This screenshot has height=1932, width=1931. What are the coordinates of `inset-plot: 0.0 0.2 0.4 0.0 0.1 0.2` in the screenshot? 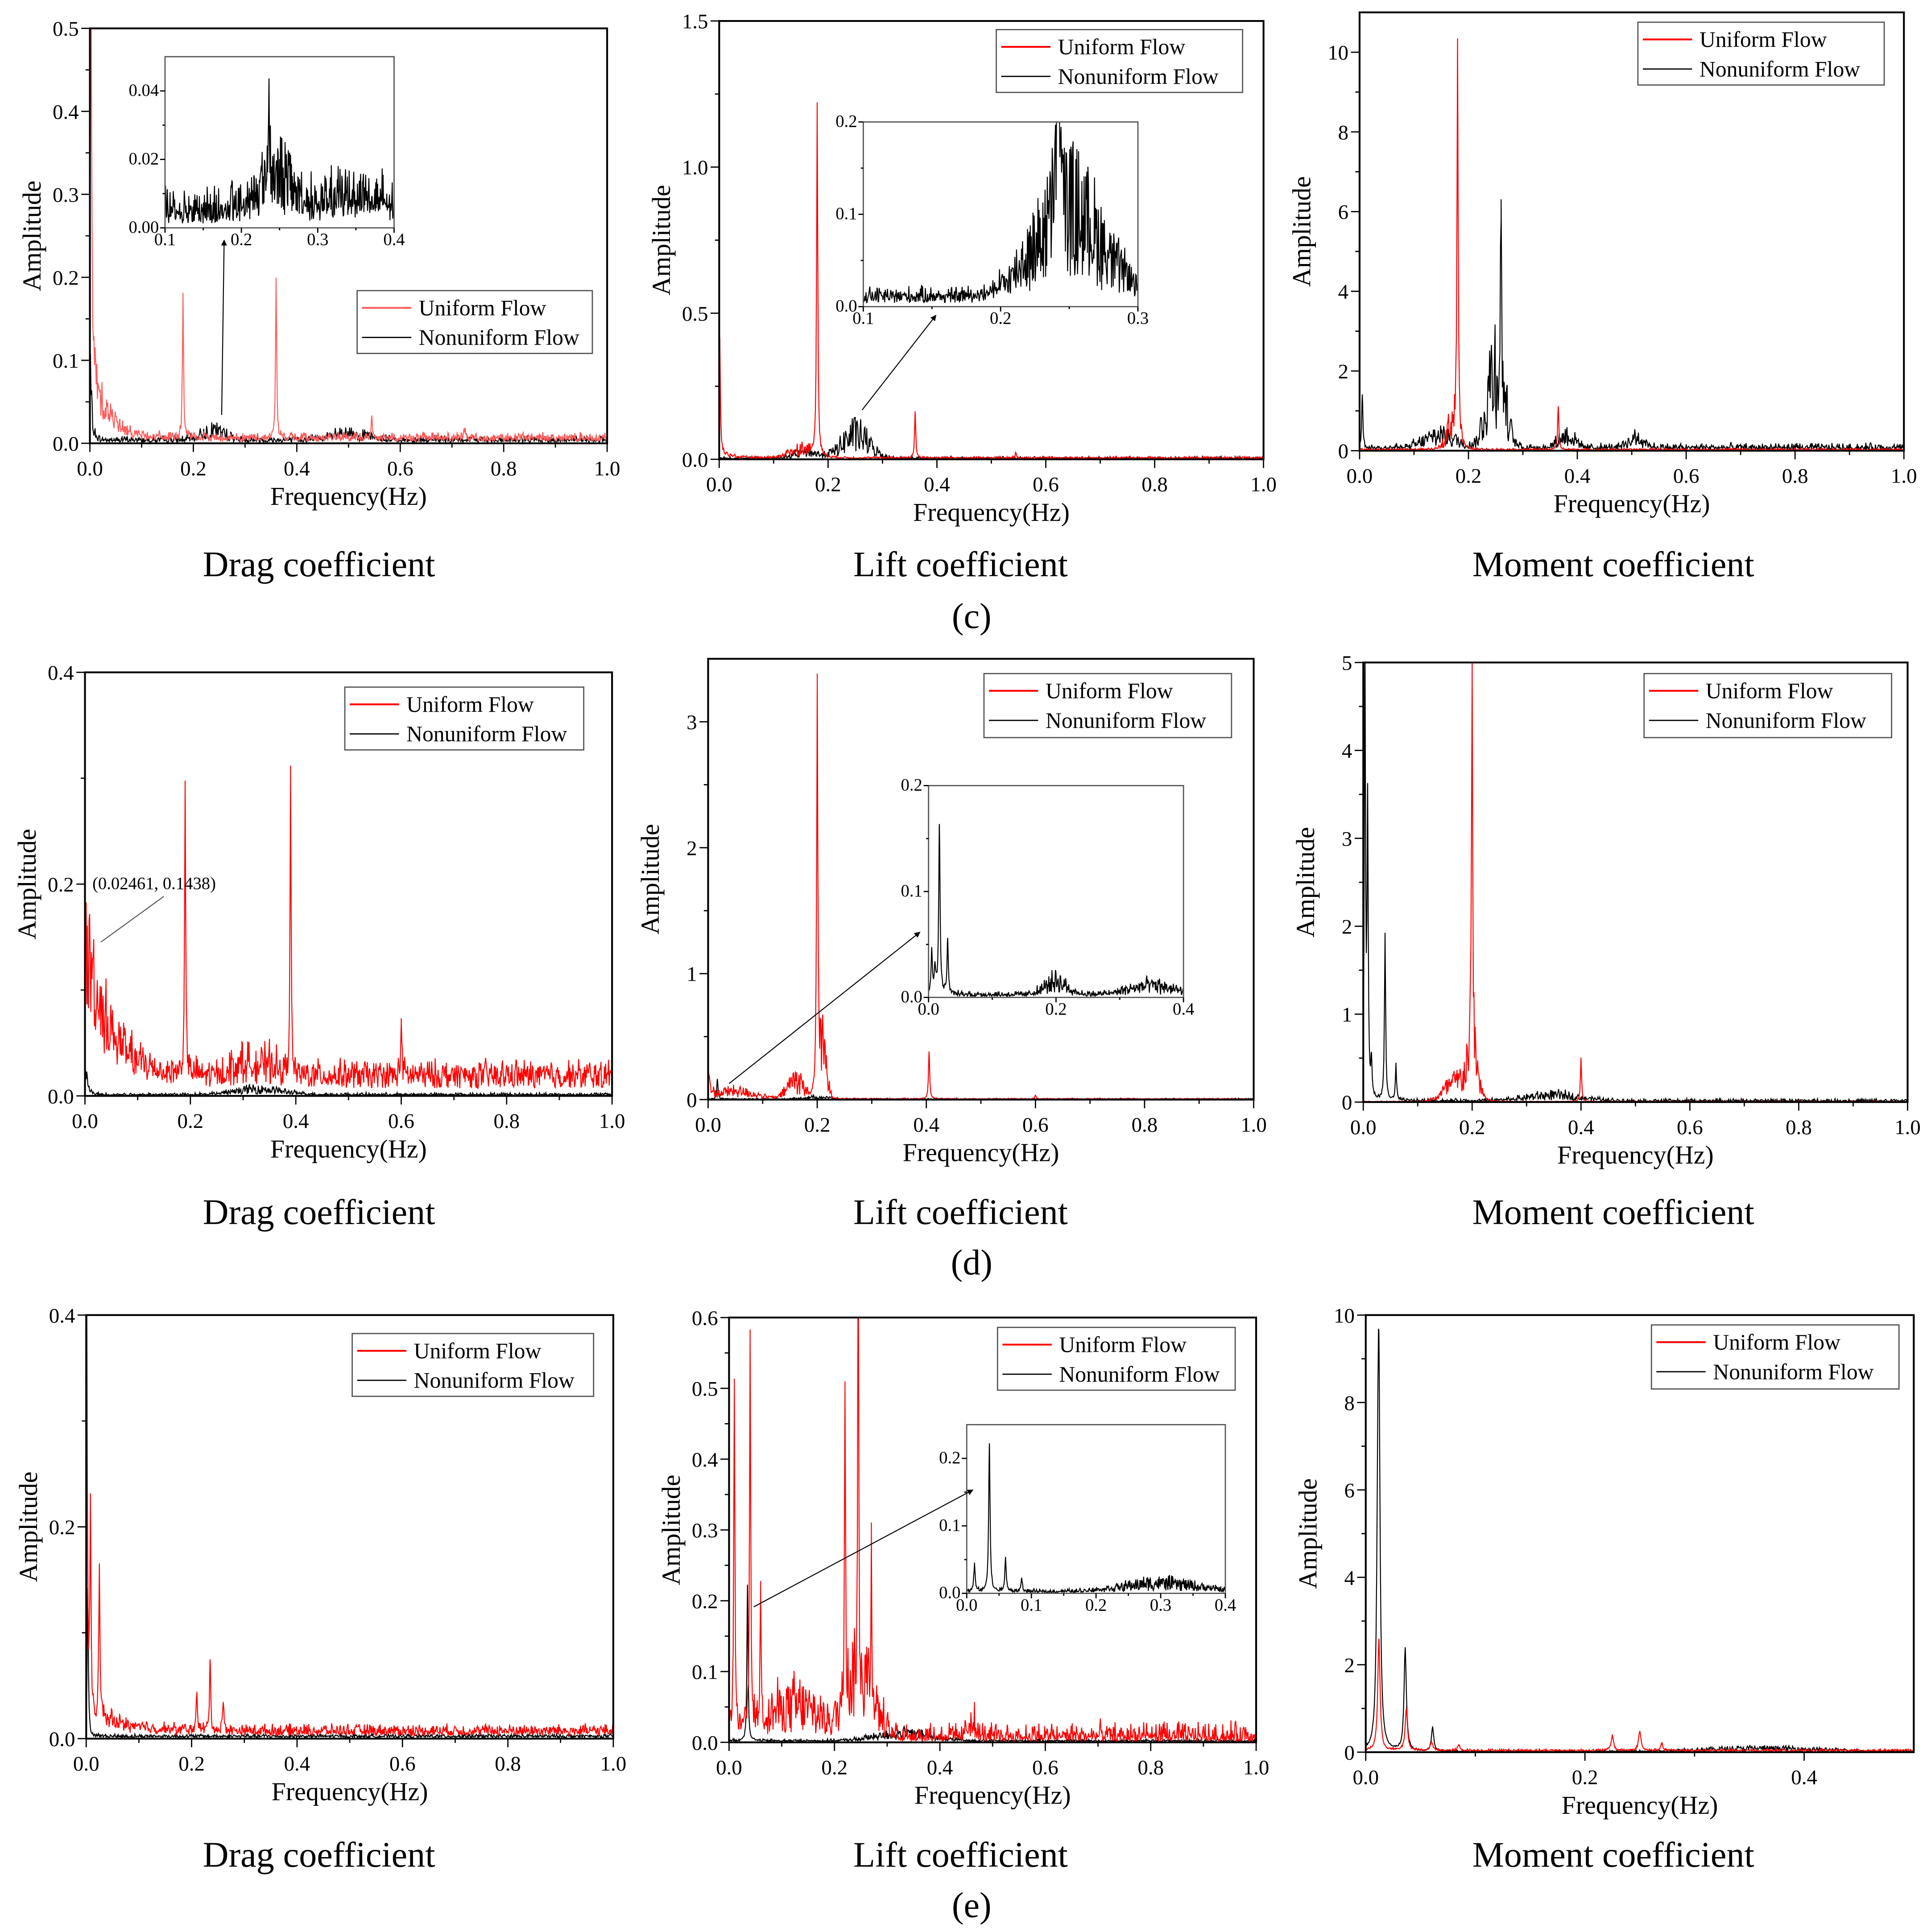 It's located at (1048, 898).